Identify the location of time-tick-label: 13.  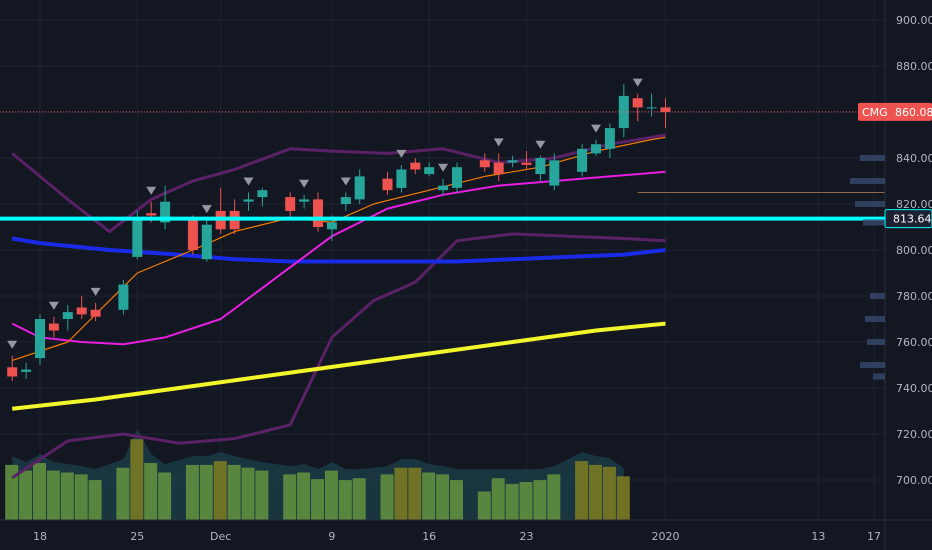
(818, 536).